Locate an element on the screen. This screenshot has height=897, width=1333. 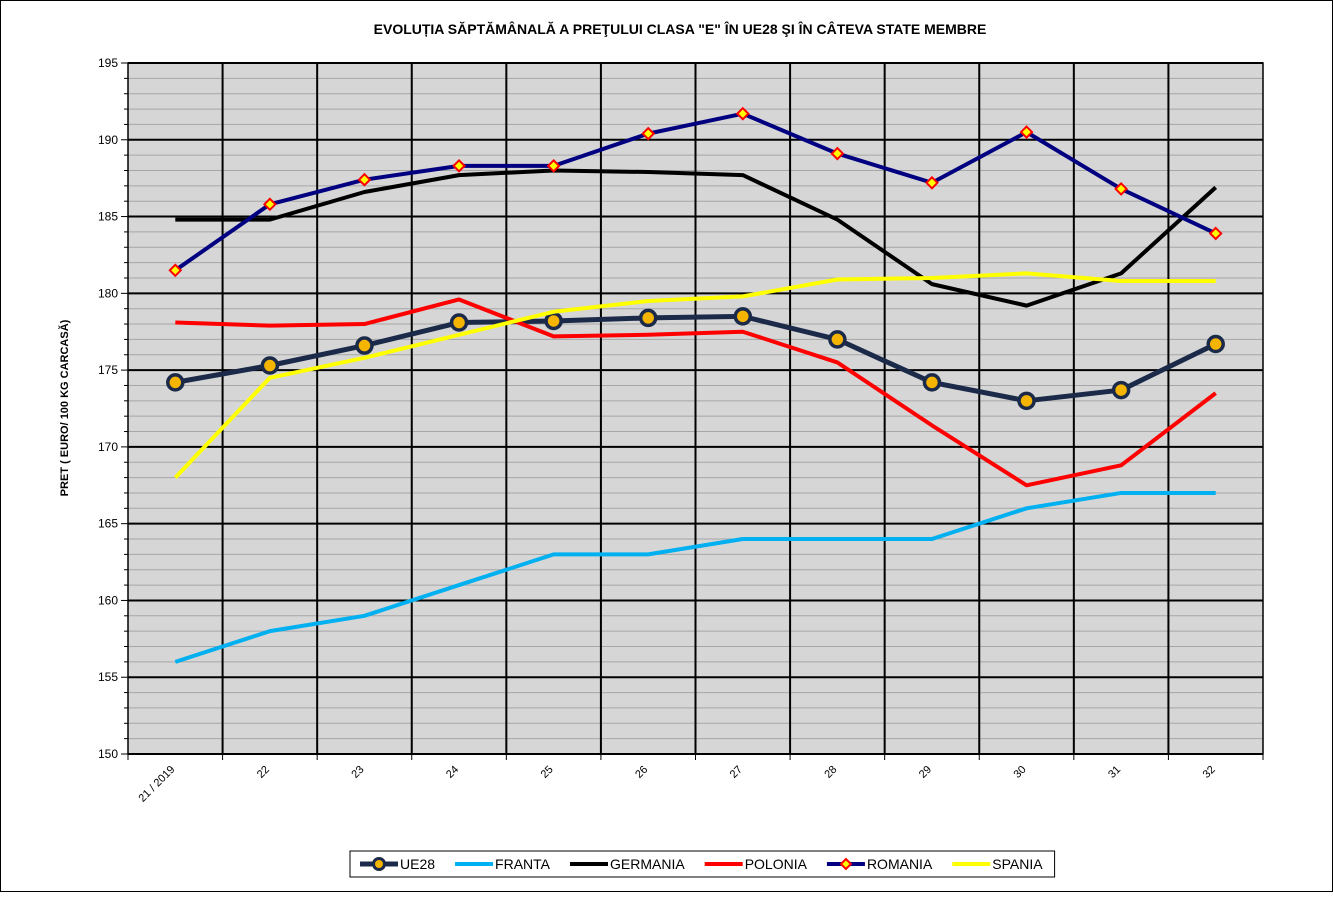
y-tick-label: 150 is located at coordinates (108, 754).